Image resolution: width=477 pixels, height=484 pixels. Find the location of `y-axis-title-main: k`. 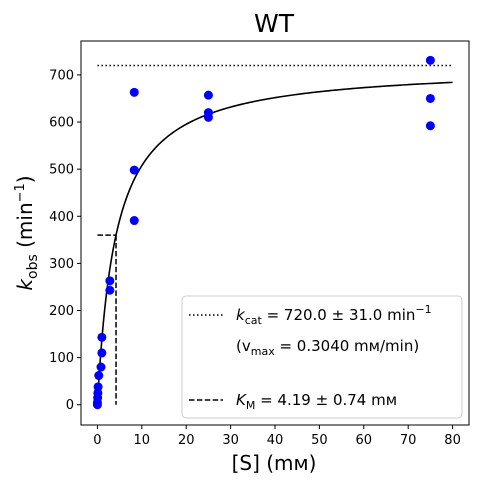

y-axis-title-main: k is located at coordinates (25, 284).